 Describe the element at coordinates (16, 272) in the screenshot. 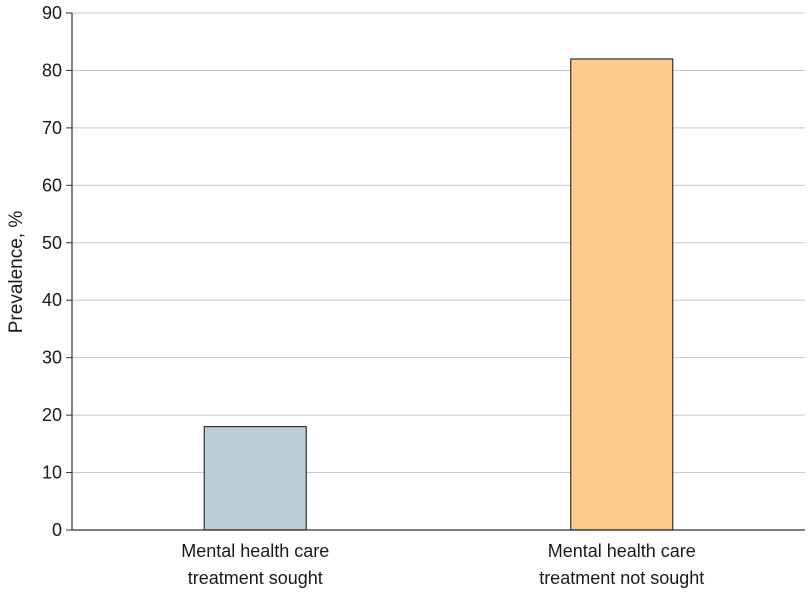

I see `y-axis-title: Prevalence, %` at that location.